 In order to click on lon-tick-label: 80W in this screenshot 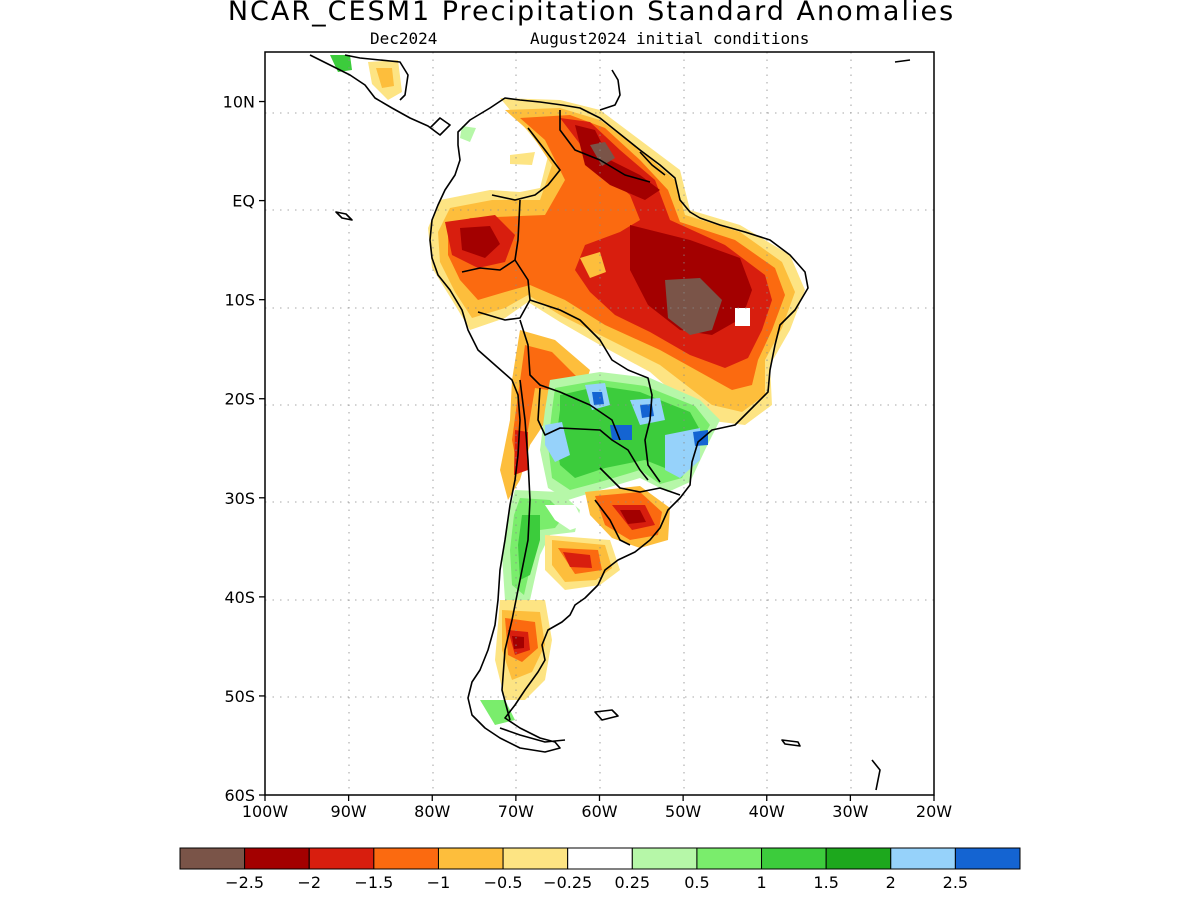, I will do `click(432, 811)`.